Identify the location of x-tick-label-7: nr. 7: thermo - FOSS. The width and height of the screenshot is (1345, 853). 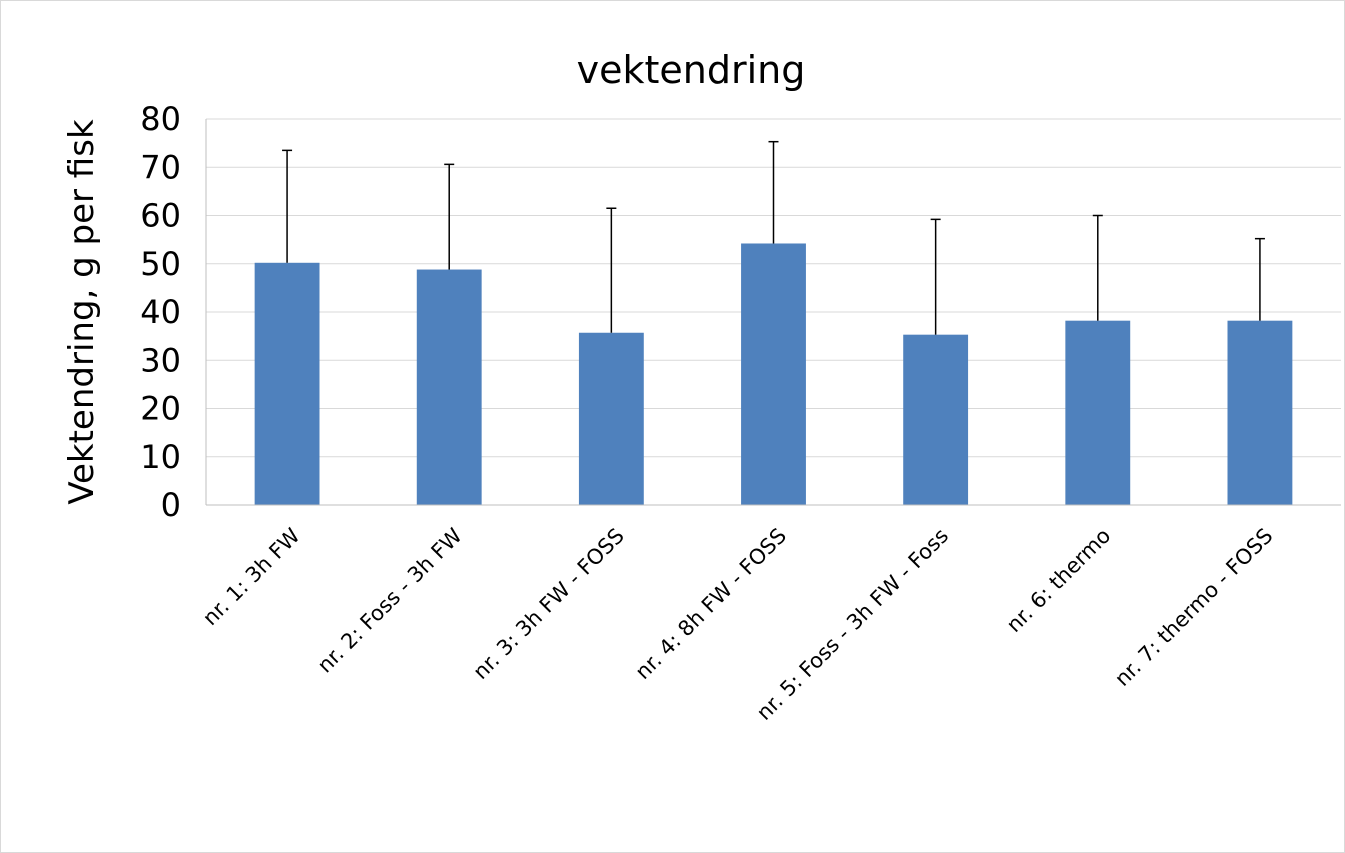
(1193, 607).